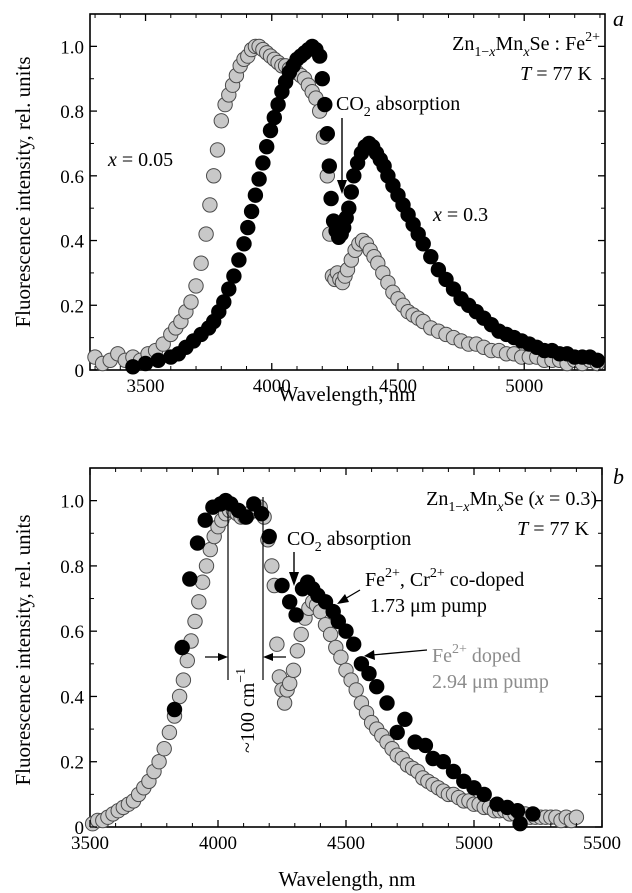  I want to click on y-axis-label-a: Fluorescence intensity, rel. units, so click(23, 192).